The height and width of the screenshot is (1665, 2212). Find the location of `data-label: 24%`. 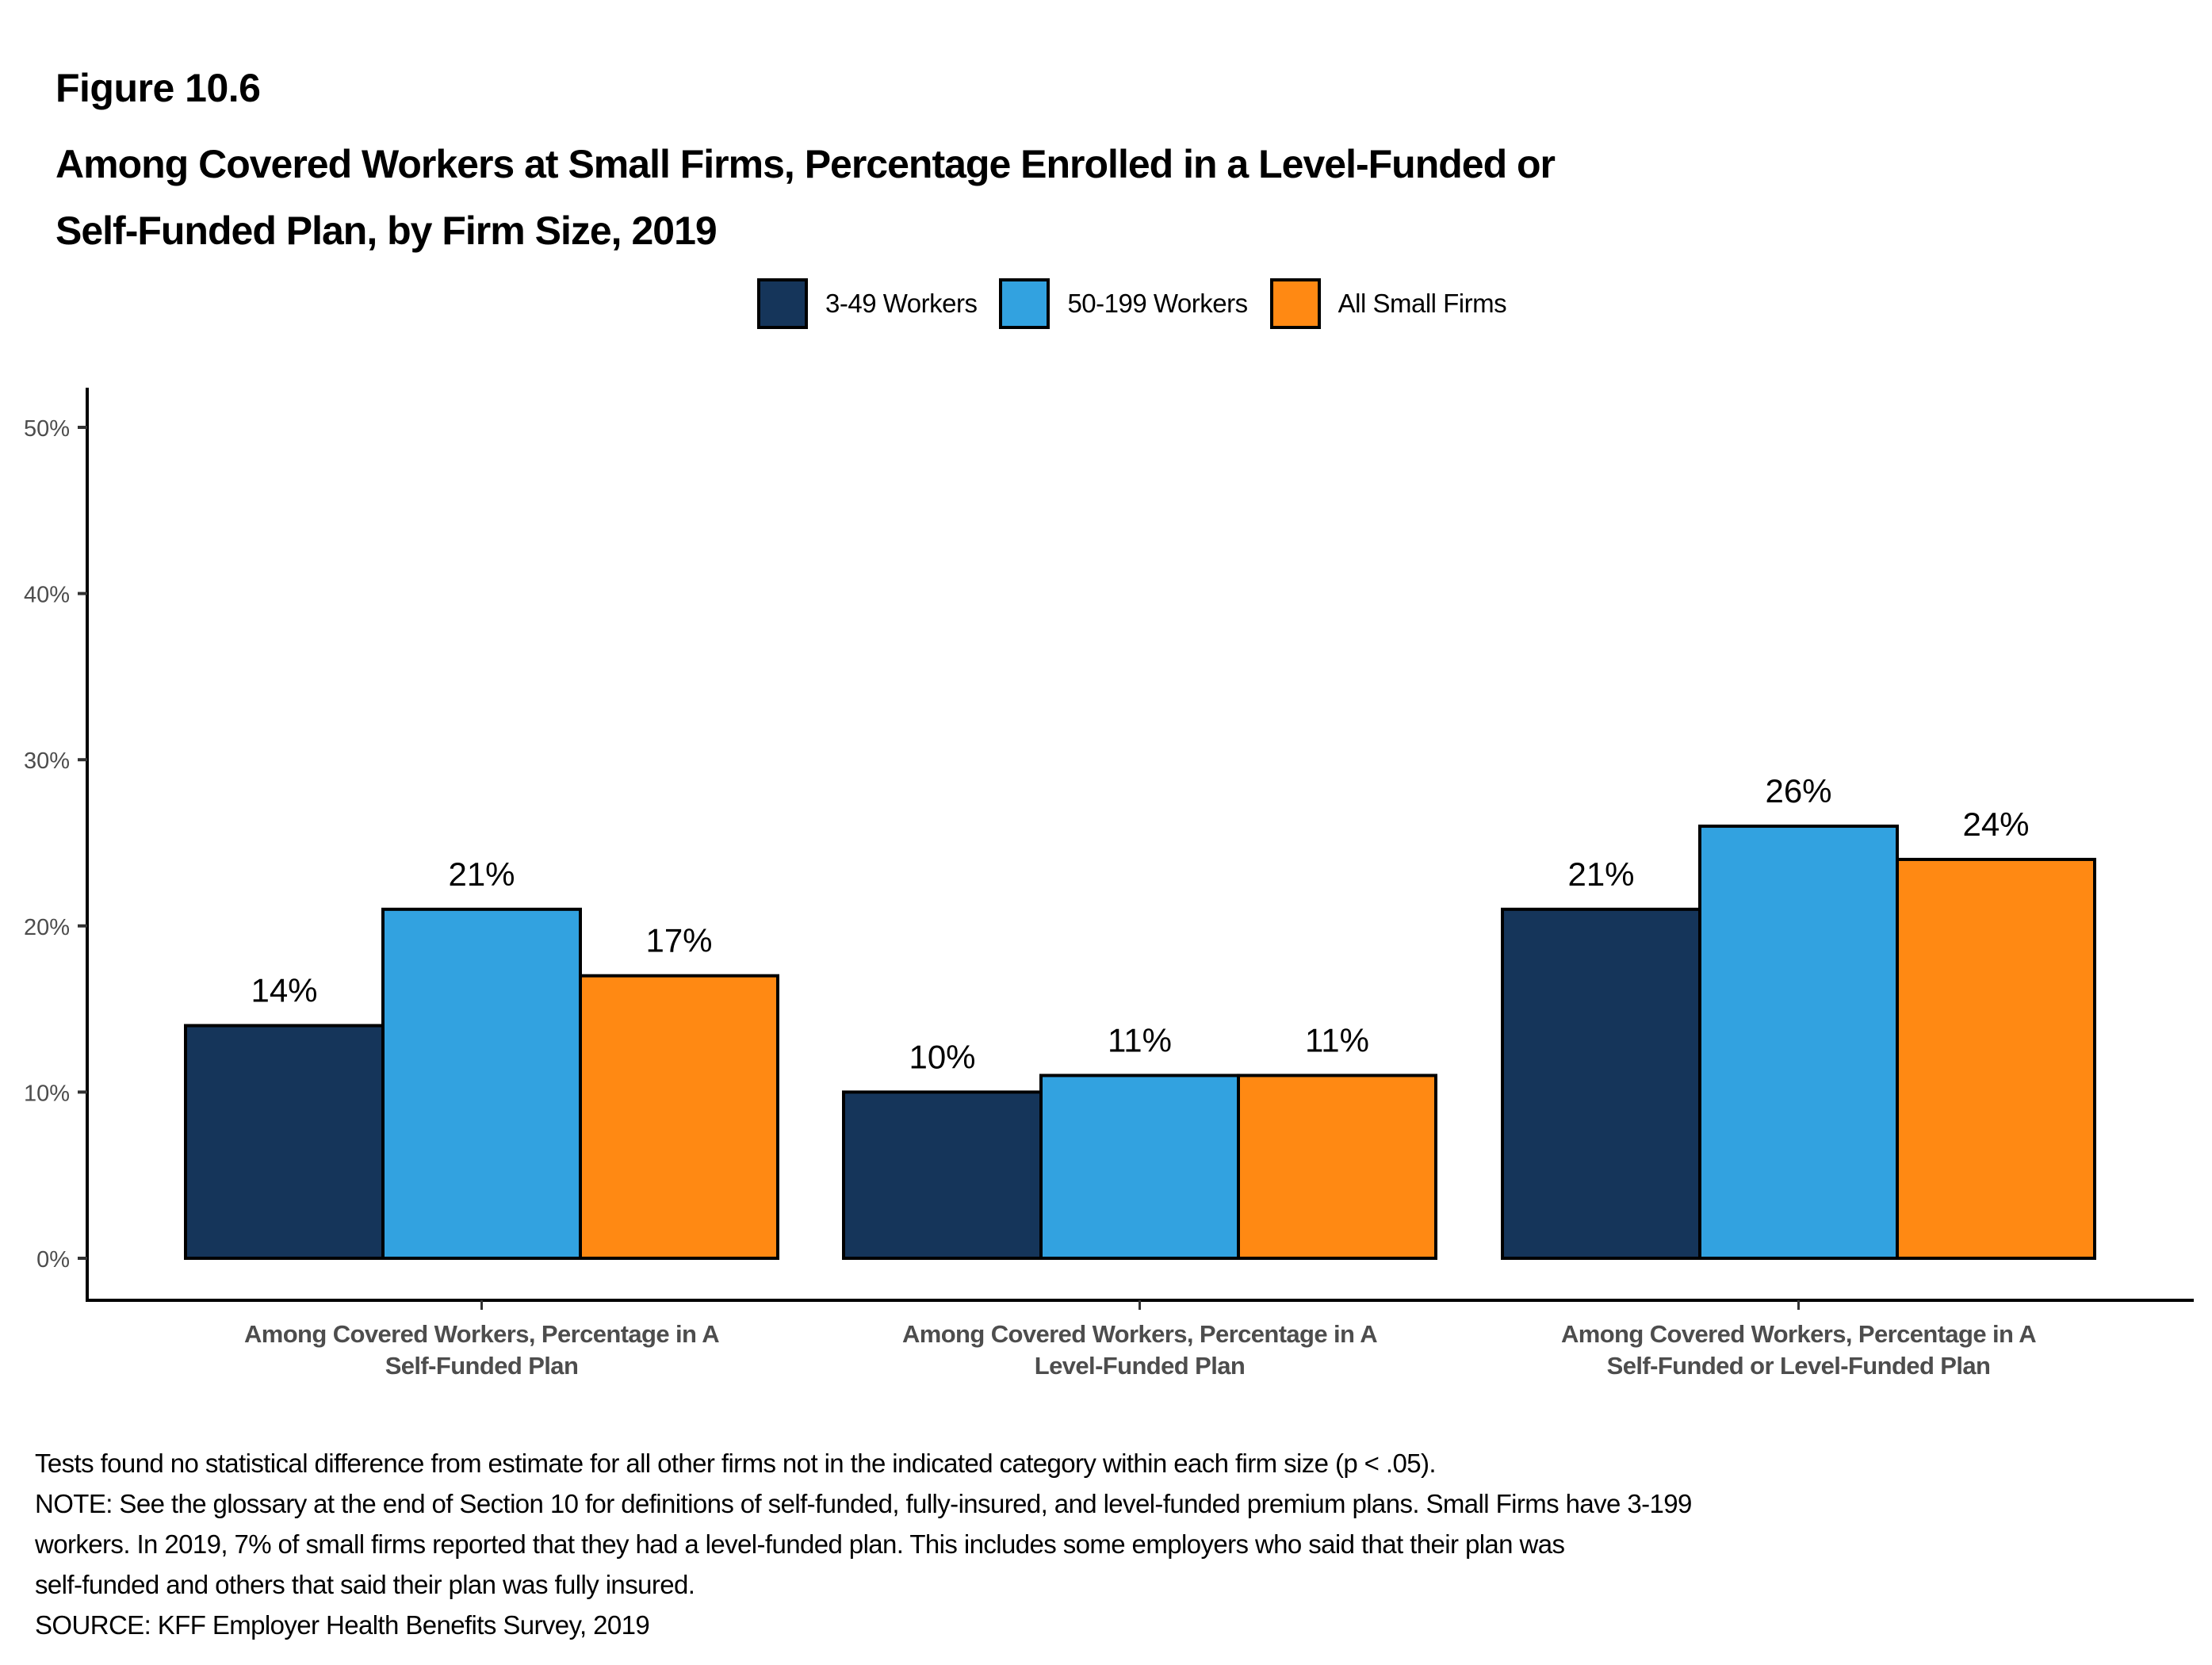

data-label: 24% is located at coordinates (1995, 824).